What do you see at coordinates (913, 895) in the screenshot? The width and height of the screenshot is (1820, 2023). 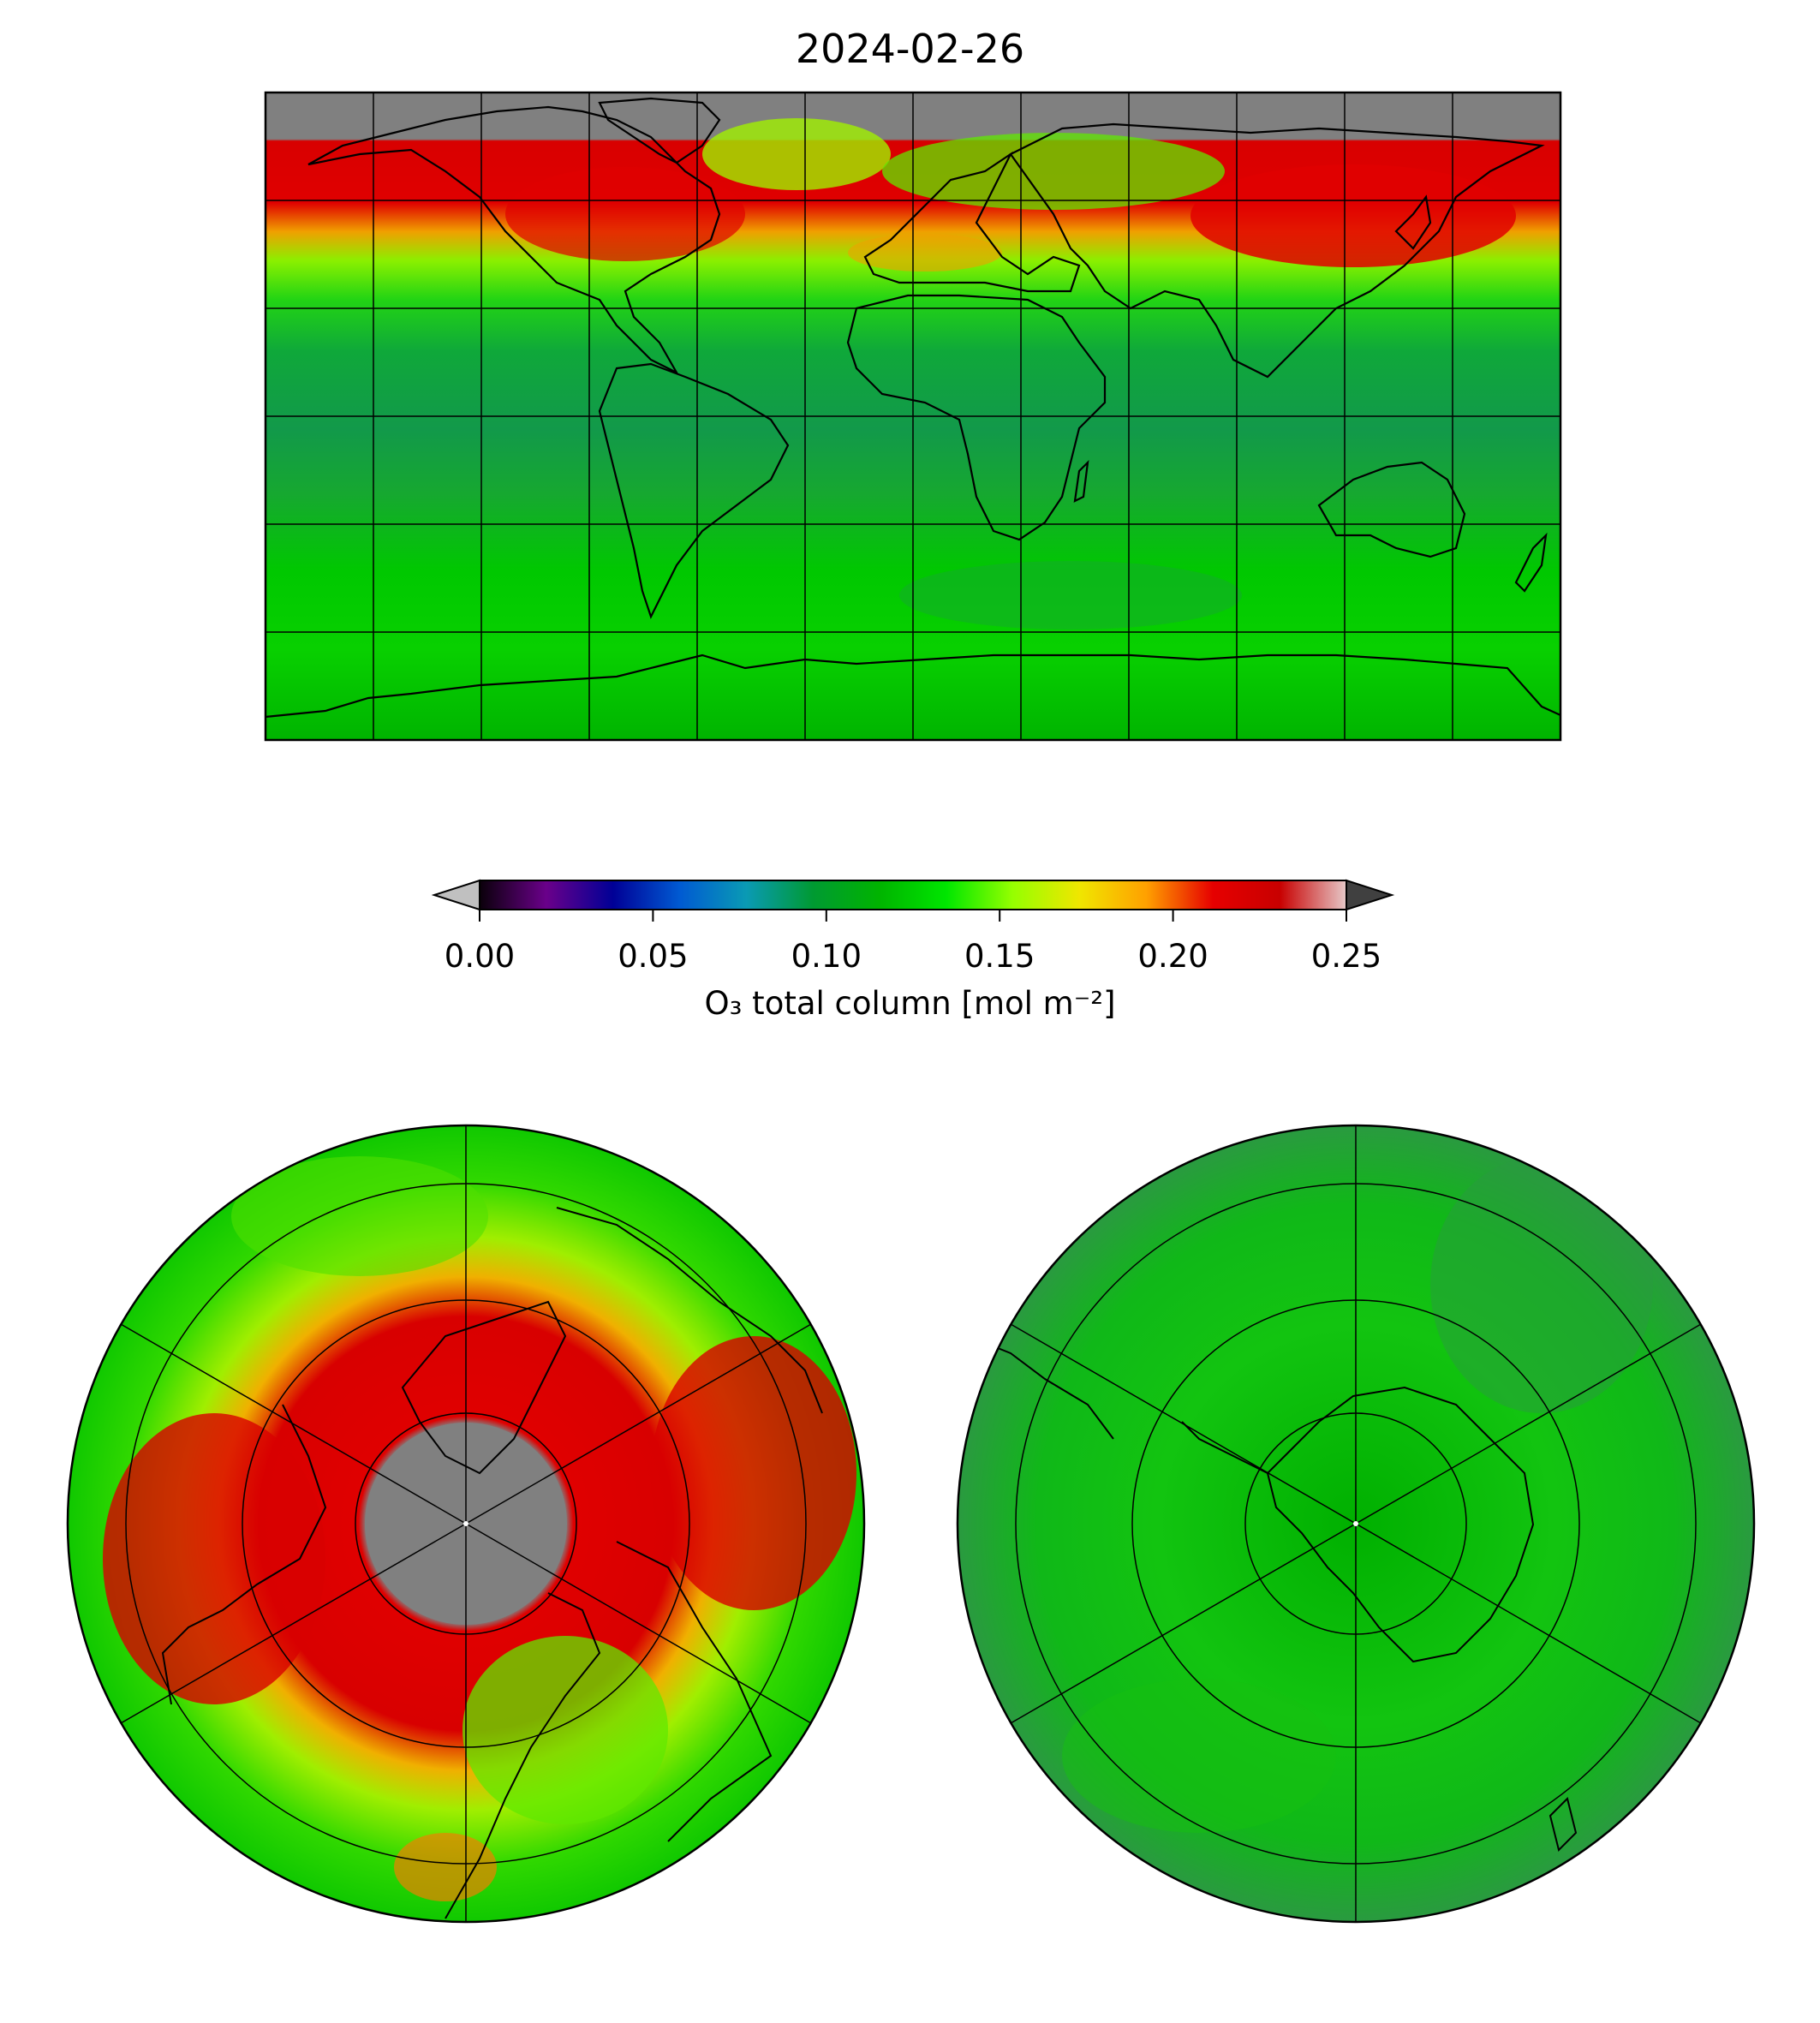 I see `colorbar-gradient` at bounding box center [913, 895].